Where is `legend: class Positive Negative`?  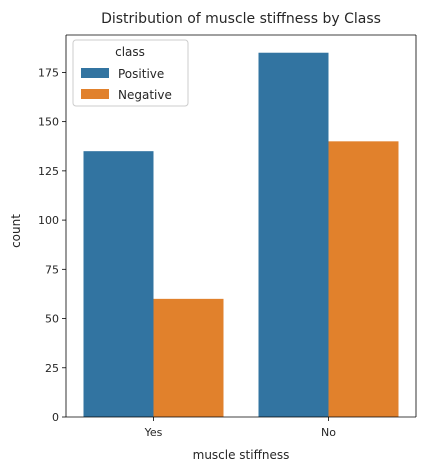 legend: class Positive Negative is located at coordinates (130, 73).